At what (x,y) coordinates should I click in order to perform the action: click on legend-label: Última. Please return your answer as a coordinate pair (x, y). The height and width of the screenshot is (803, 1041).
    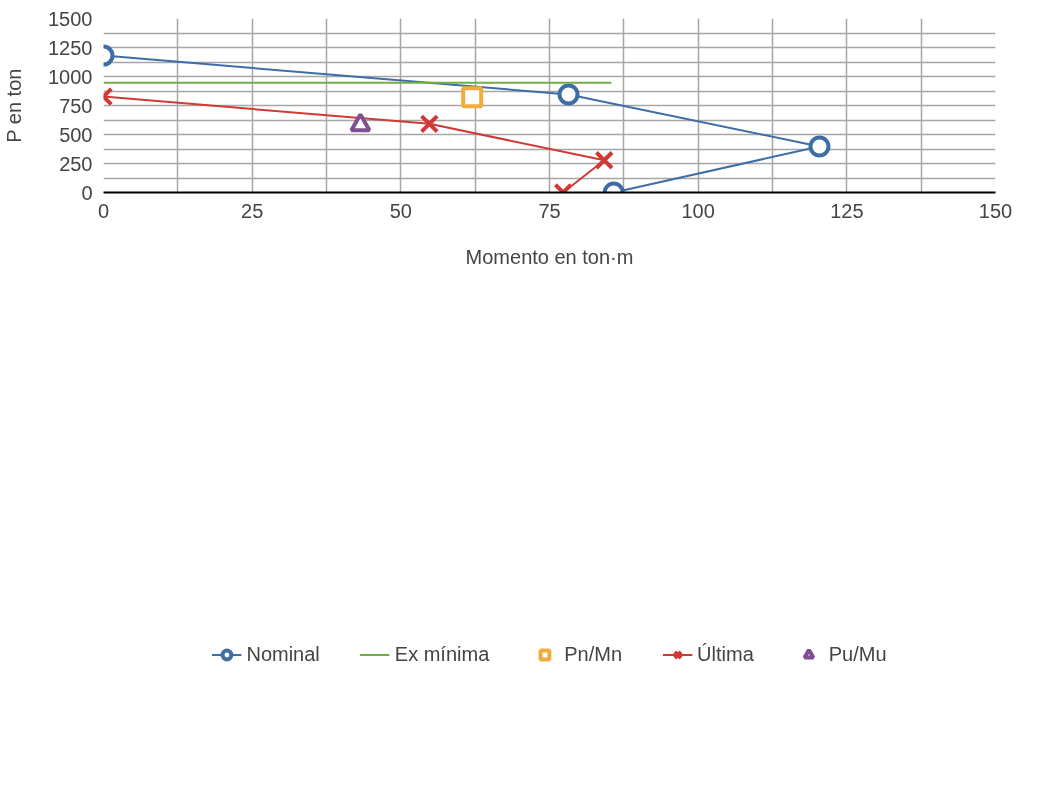
    Looking at the image, I should click on (725, 654).